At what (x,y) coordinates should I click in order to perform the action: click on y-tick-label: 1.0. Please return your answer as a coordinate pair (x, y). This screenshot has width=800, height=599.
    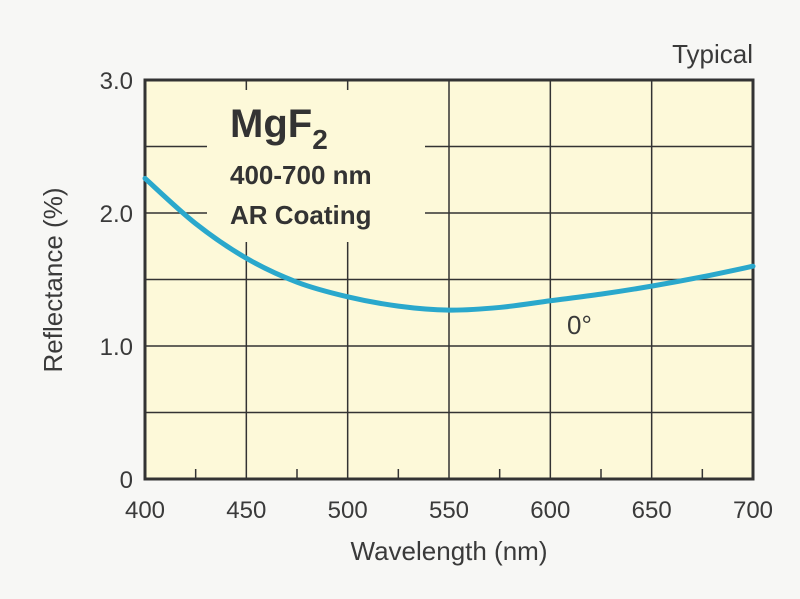
    Looking at the image, I should click on (116, 347).